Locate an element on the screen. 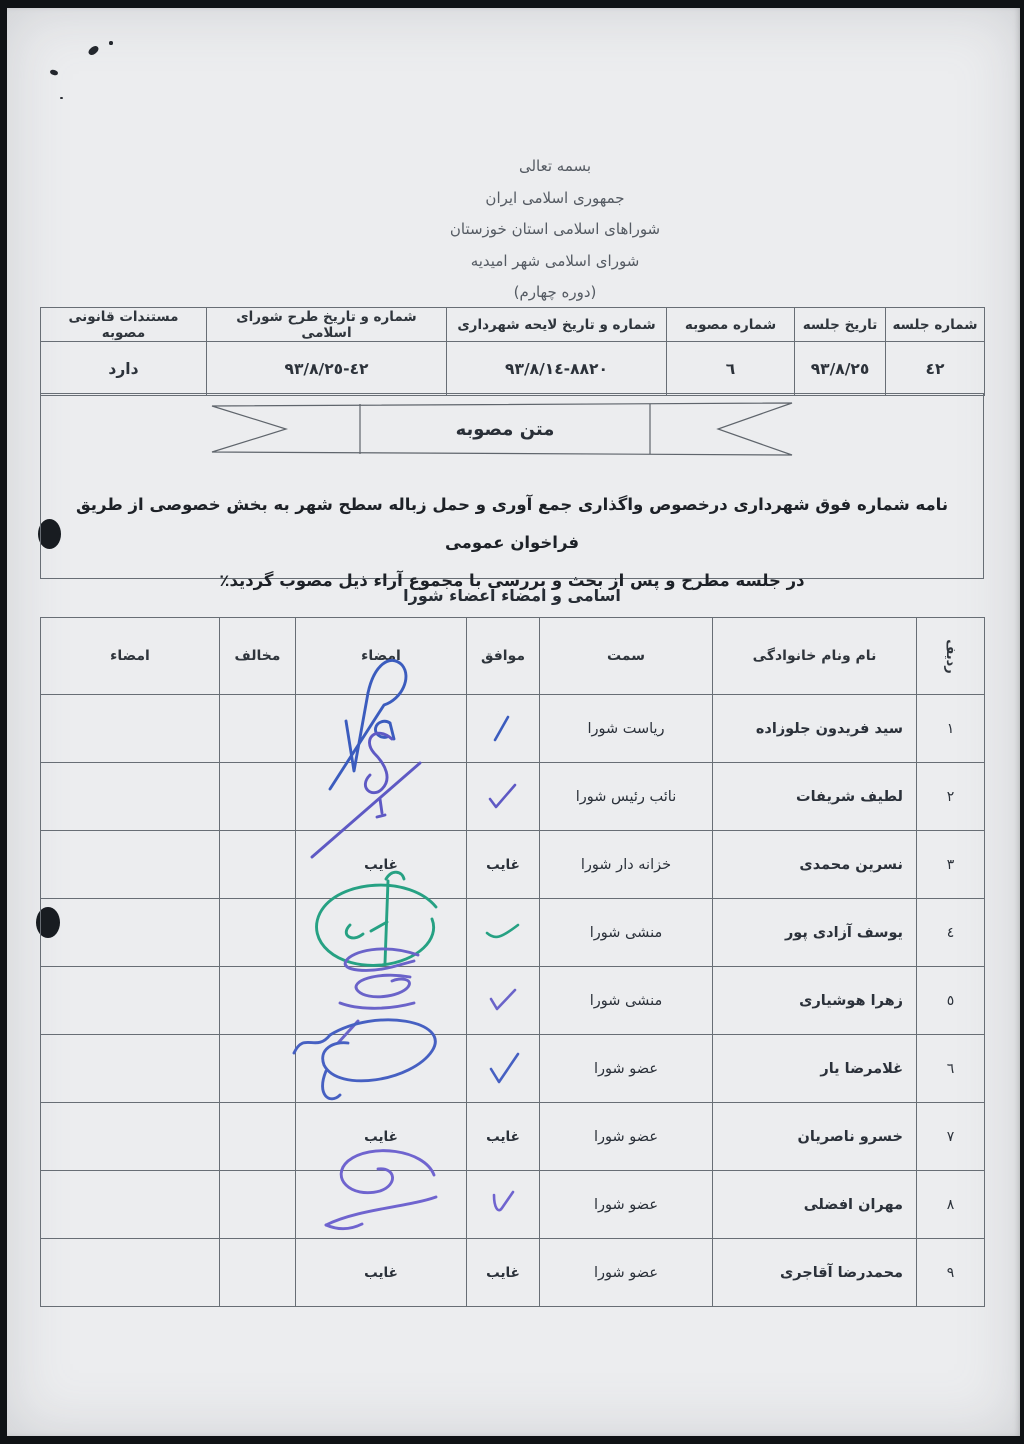  row-number: ٦ is located at coordinates (950, 1068).